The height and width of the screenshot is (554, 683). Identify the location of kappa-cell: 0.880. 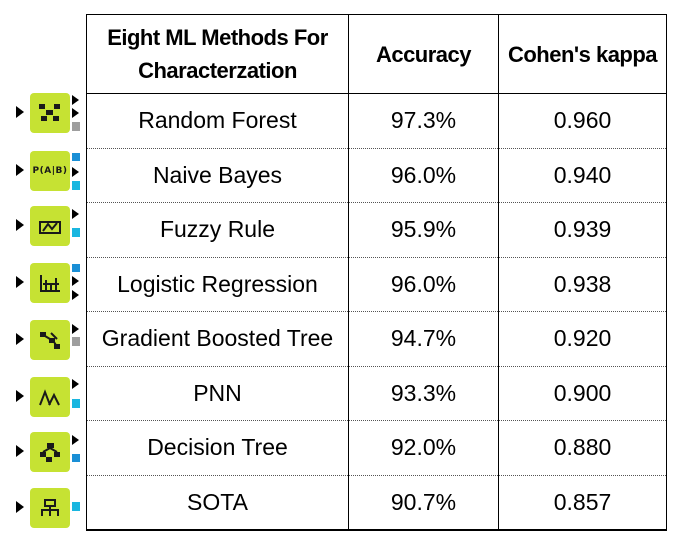
(582, 448).